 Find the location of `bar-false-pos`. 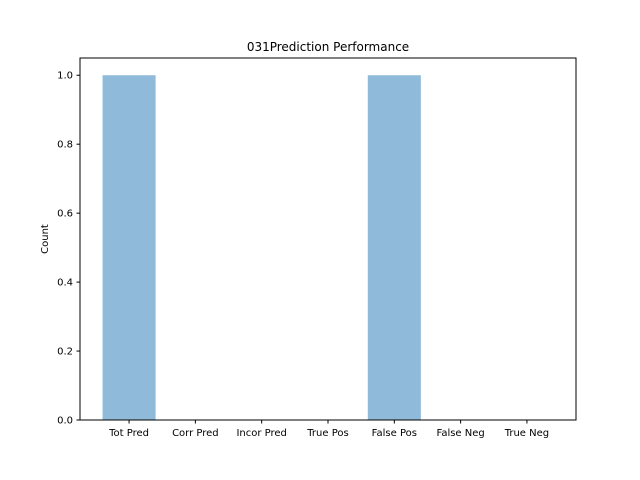

bar-false-pos is located at coordinates (394, 247).